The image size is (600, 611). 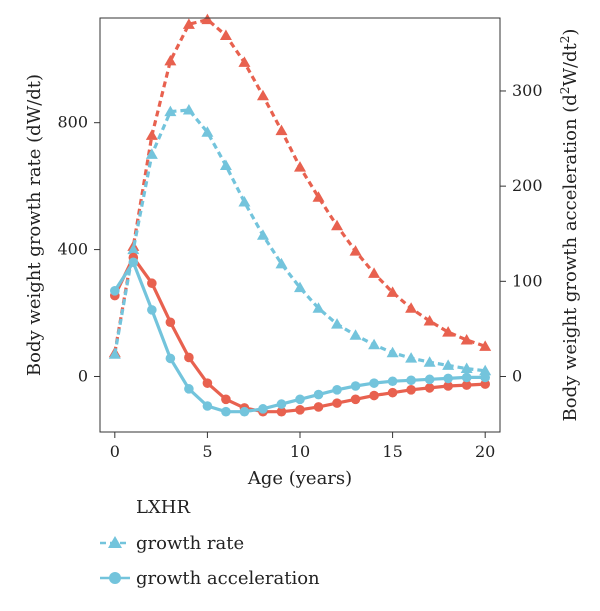 I want to click on y-right-tick-label: 200, so click(x=527, y=185).